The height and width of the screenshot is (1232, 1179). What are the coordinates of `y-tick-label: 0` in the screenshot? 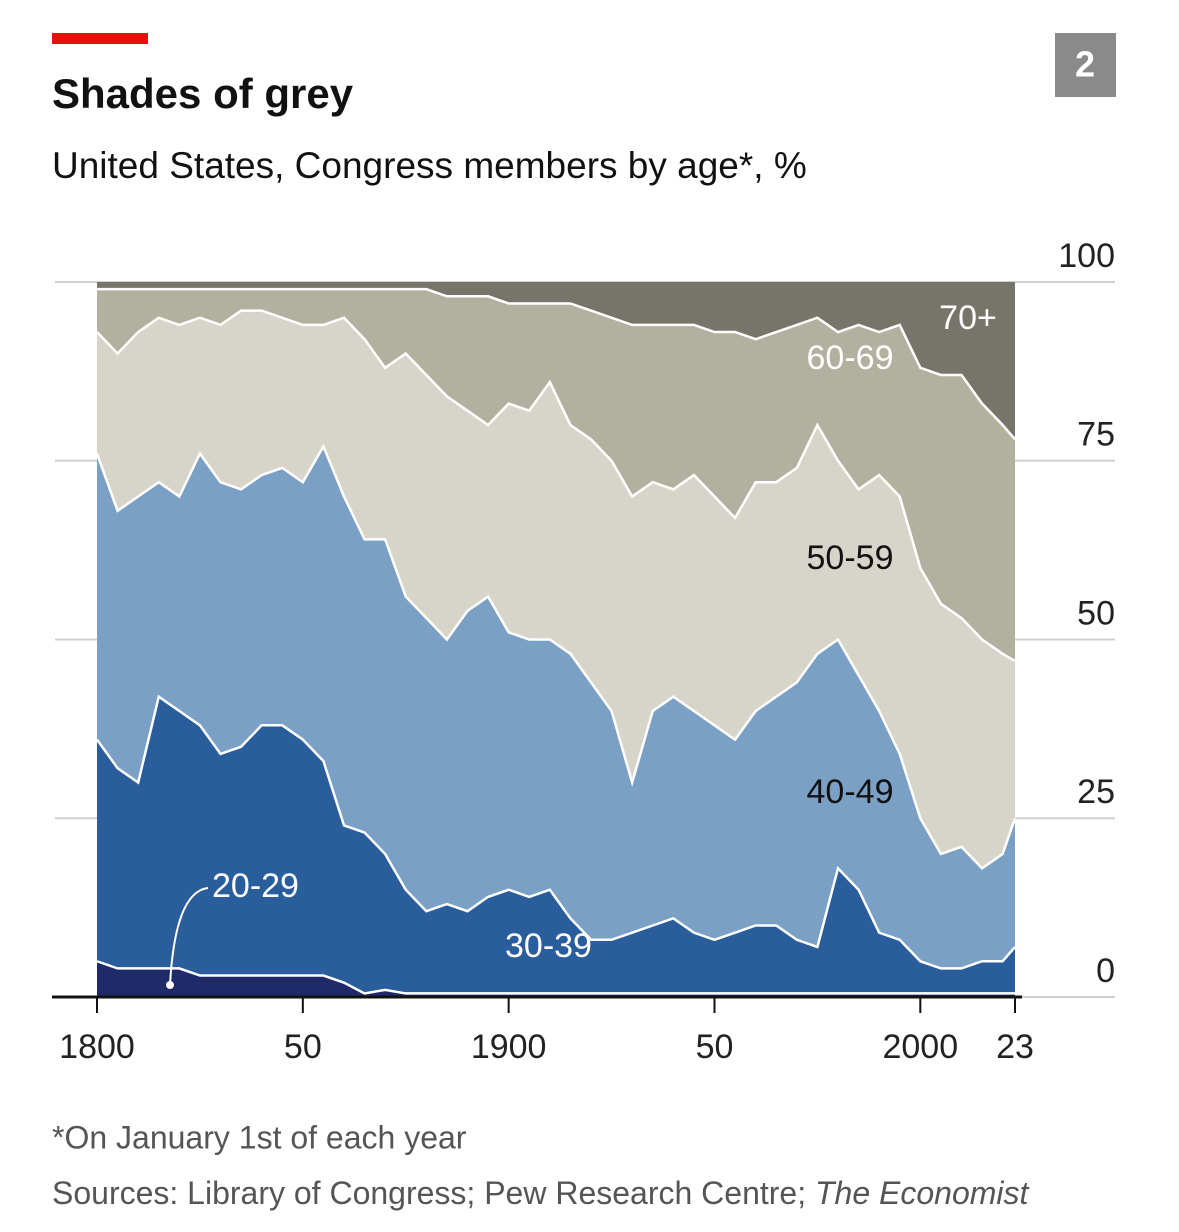 It's located at (1105, 971).